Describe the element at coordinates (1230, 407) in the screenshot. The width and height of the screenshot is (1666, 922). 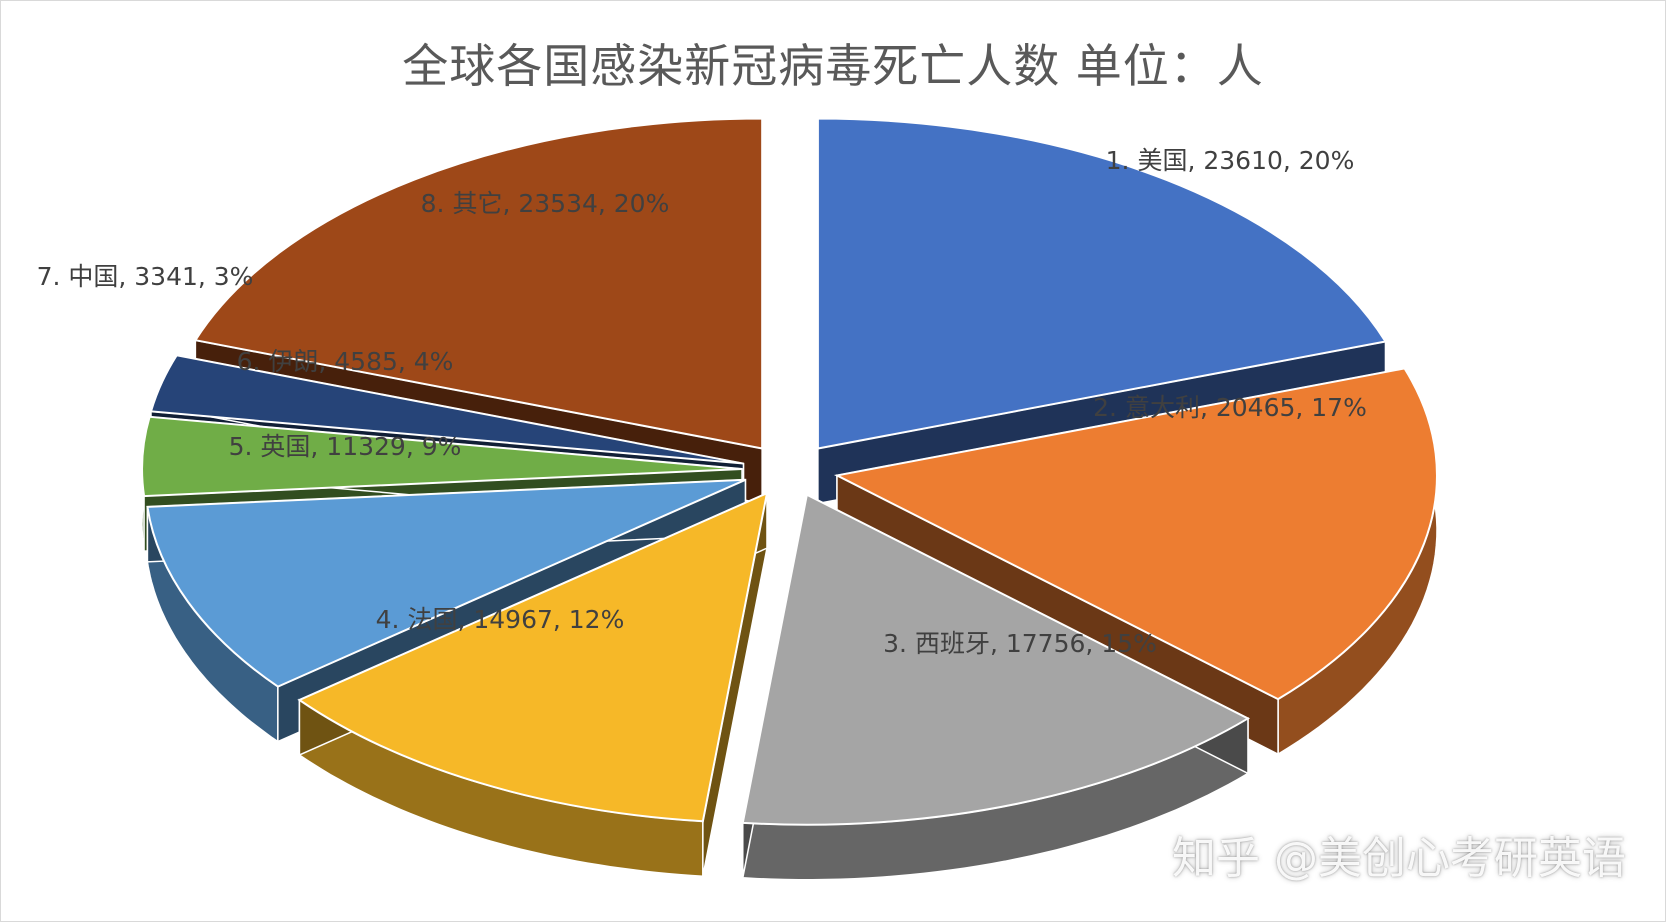
I see `slice-label-2: 2. 意大利, 20465, 17%` at that location.